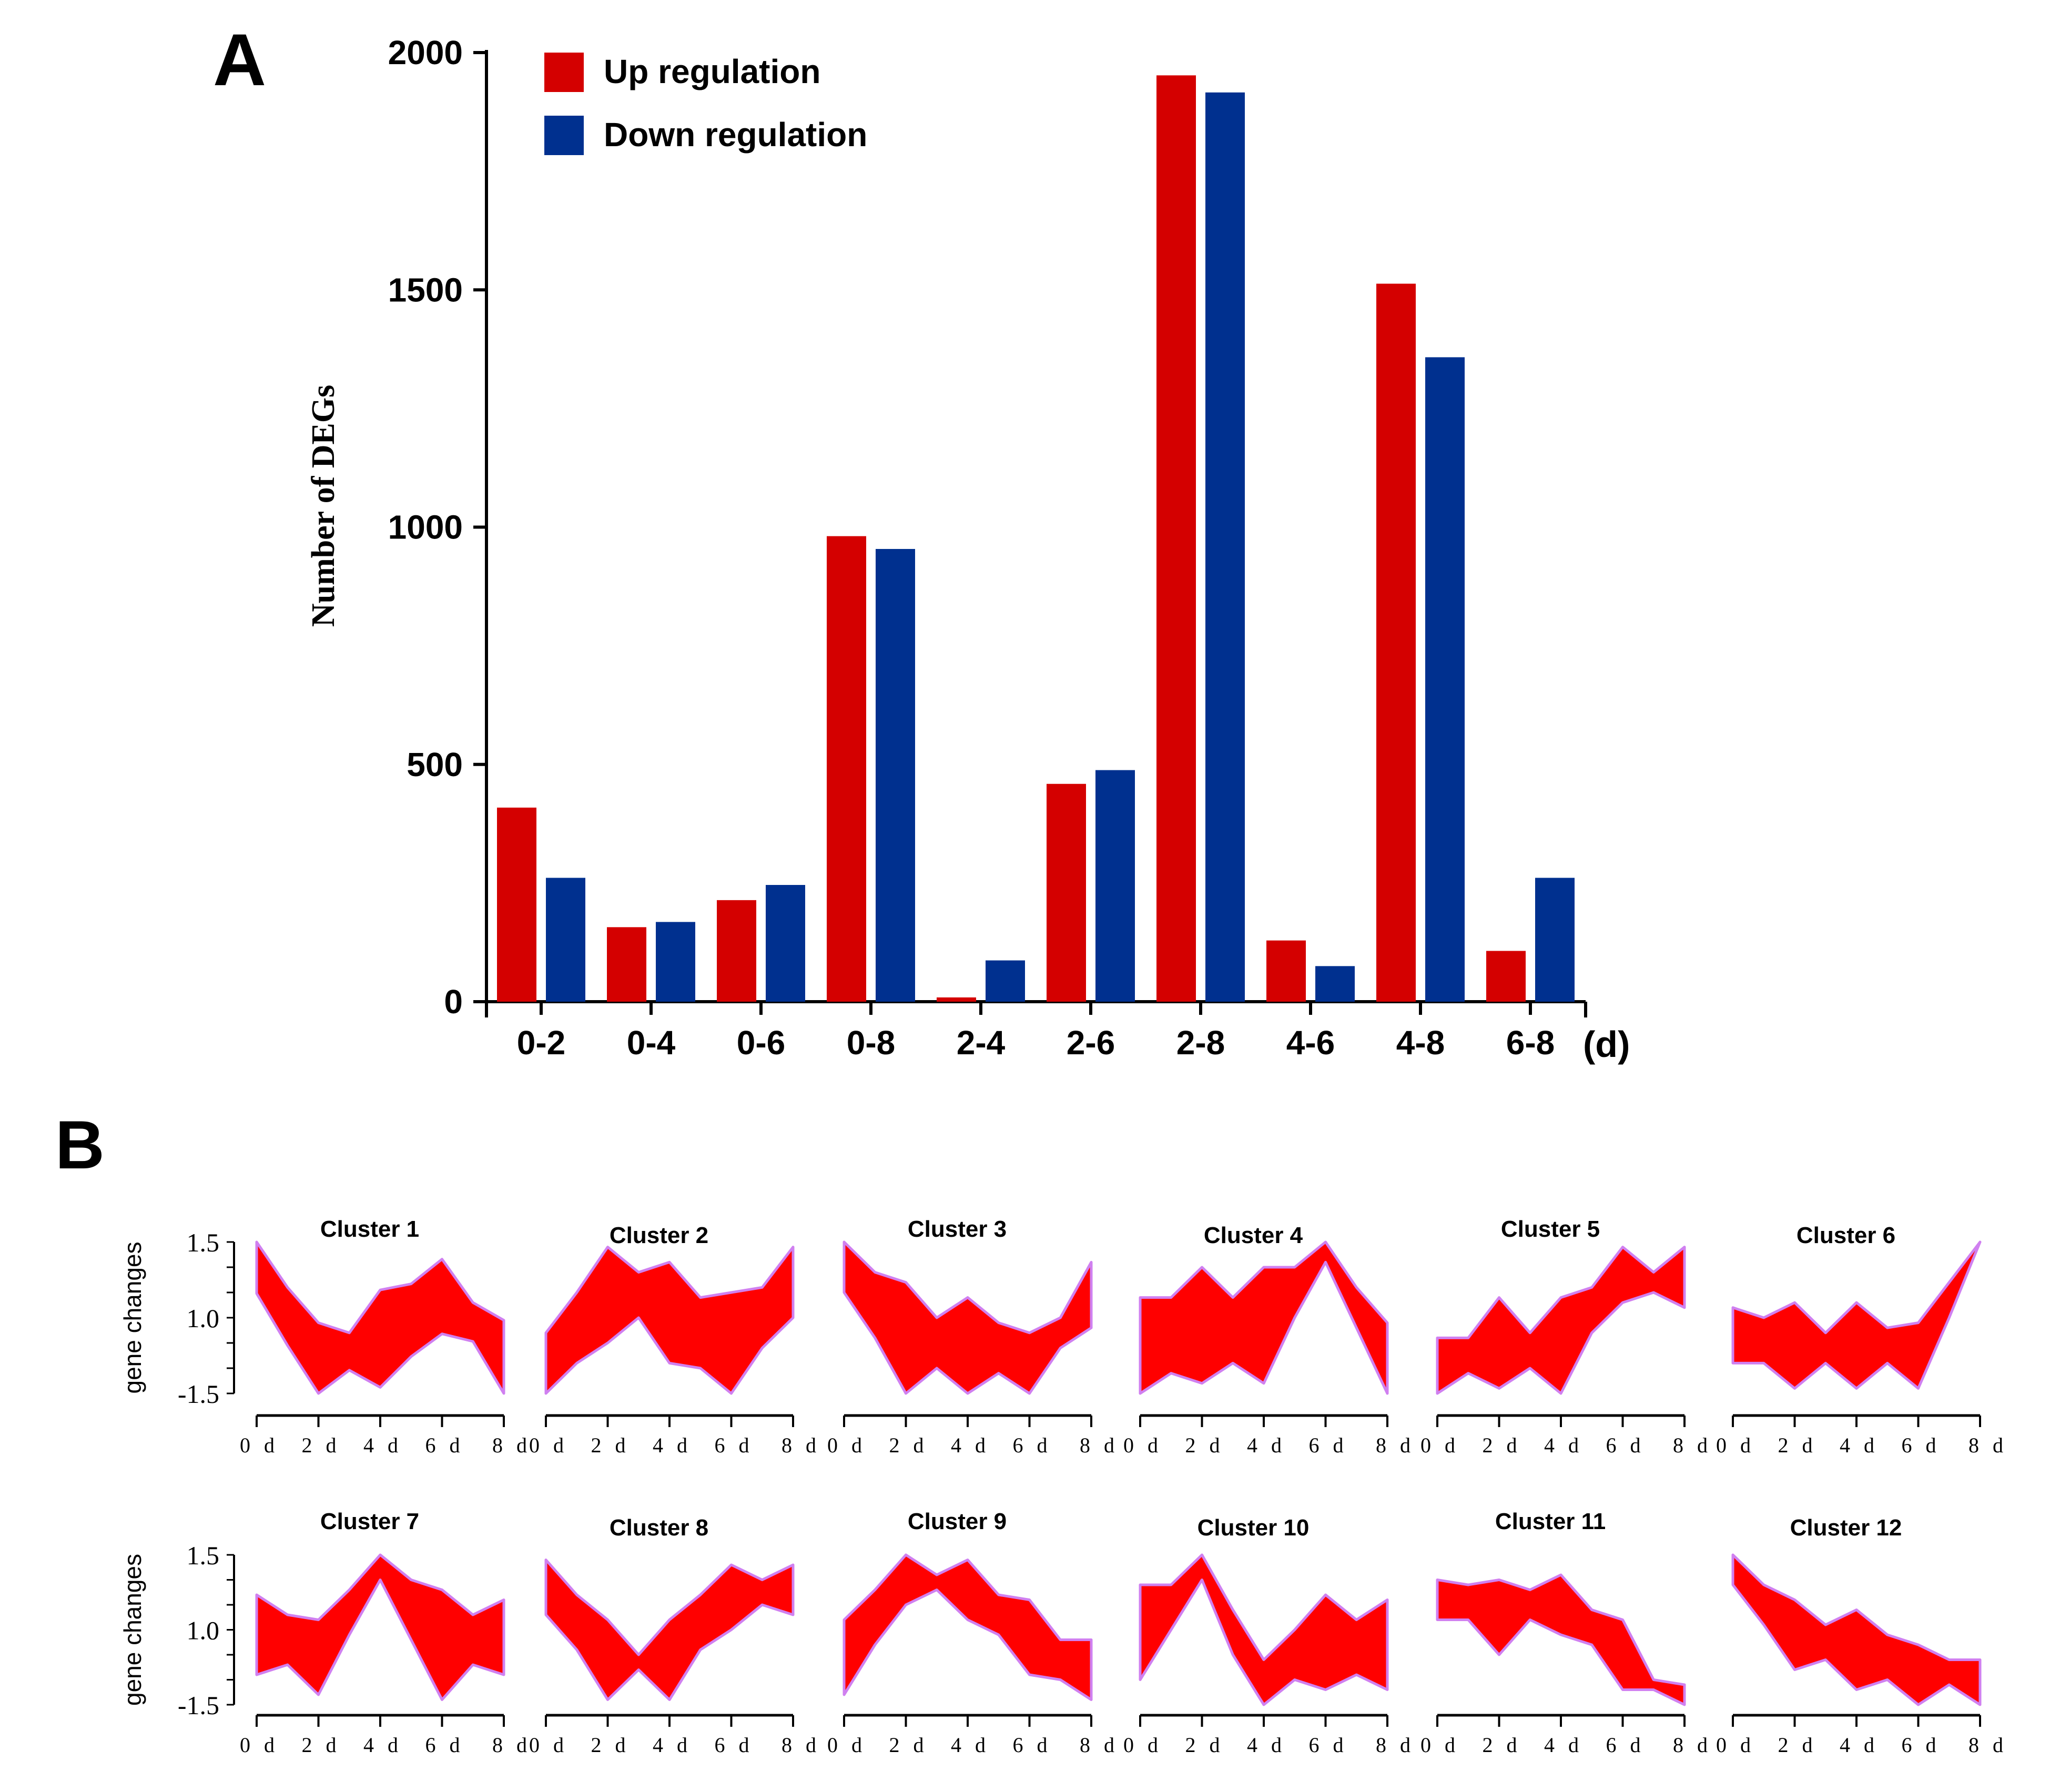 The image size is (2050, 1792). I want to click on x-unit-label: (d), so click(1606, 1044).